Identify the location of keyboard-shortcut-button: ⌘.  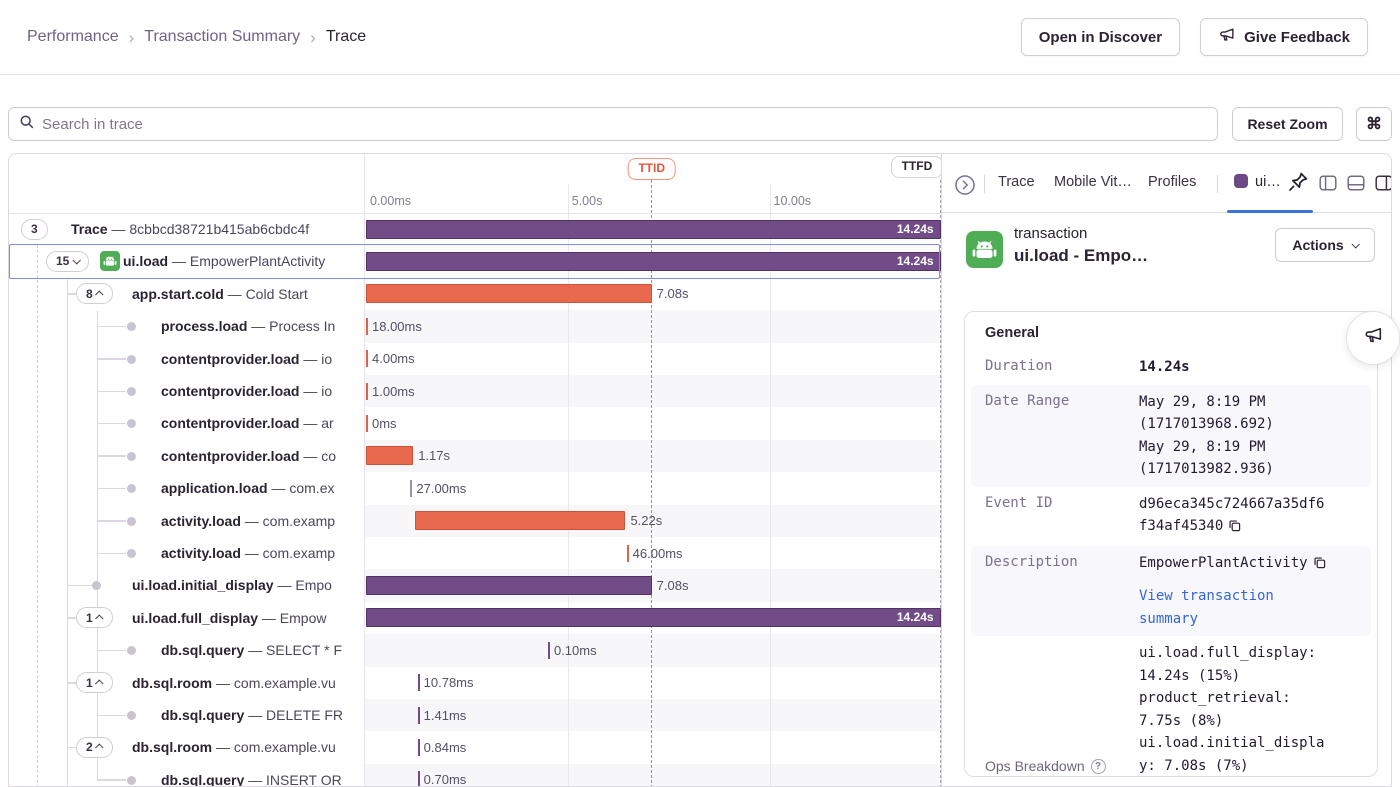
(1374, 124).